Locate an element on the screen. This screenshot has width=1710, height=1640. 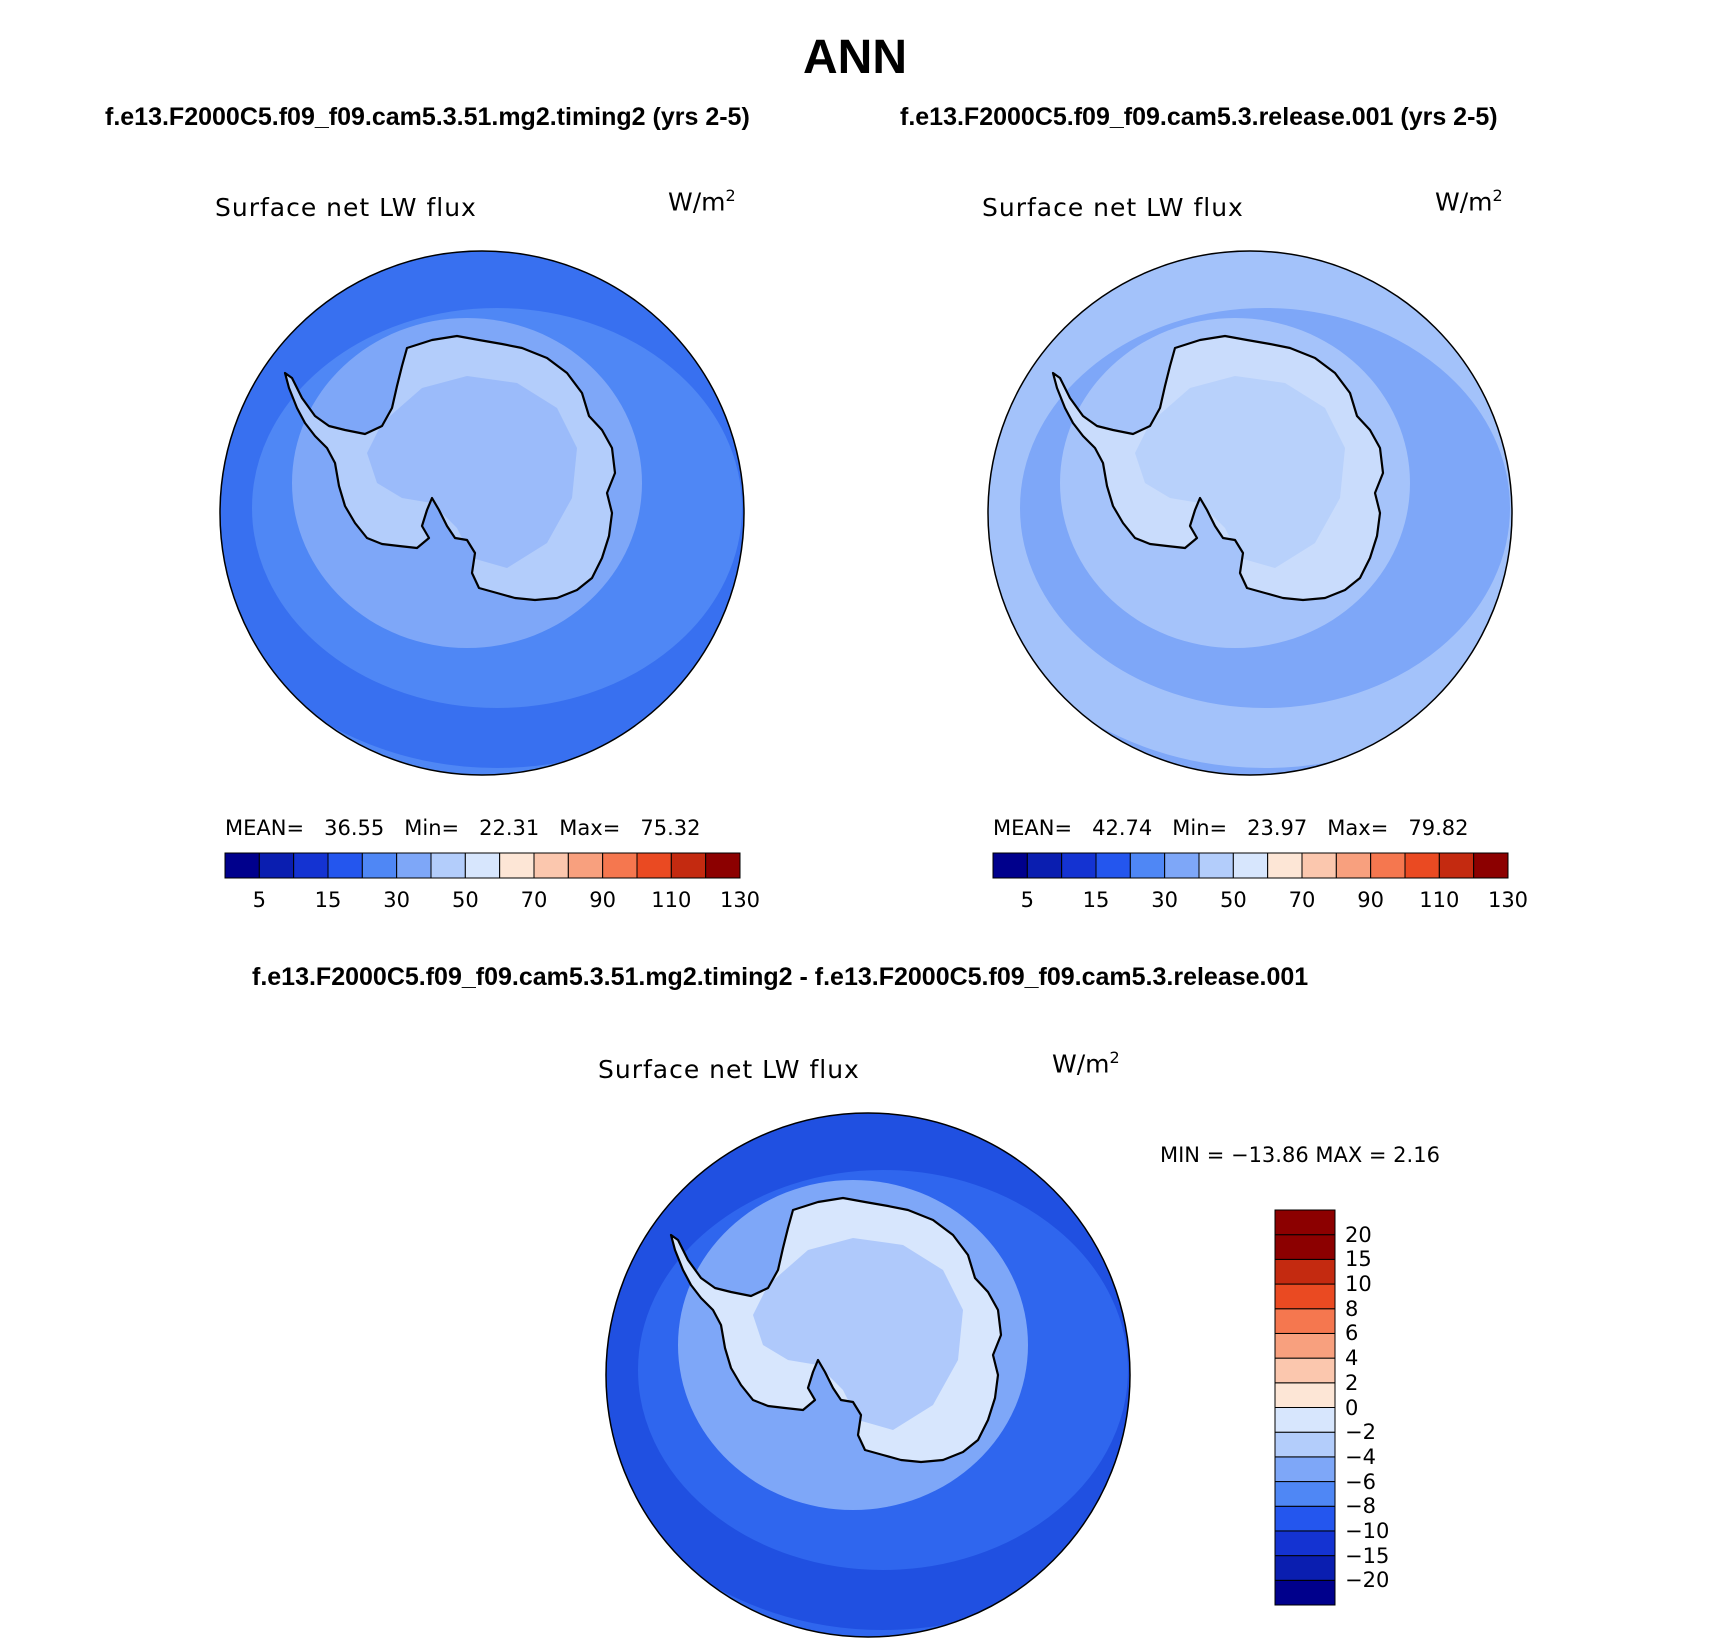
colorbar-tick-label: −8 is located at coordinates (1360, 1506).